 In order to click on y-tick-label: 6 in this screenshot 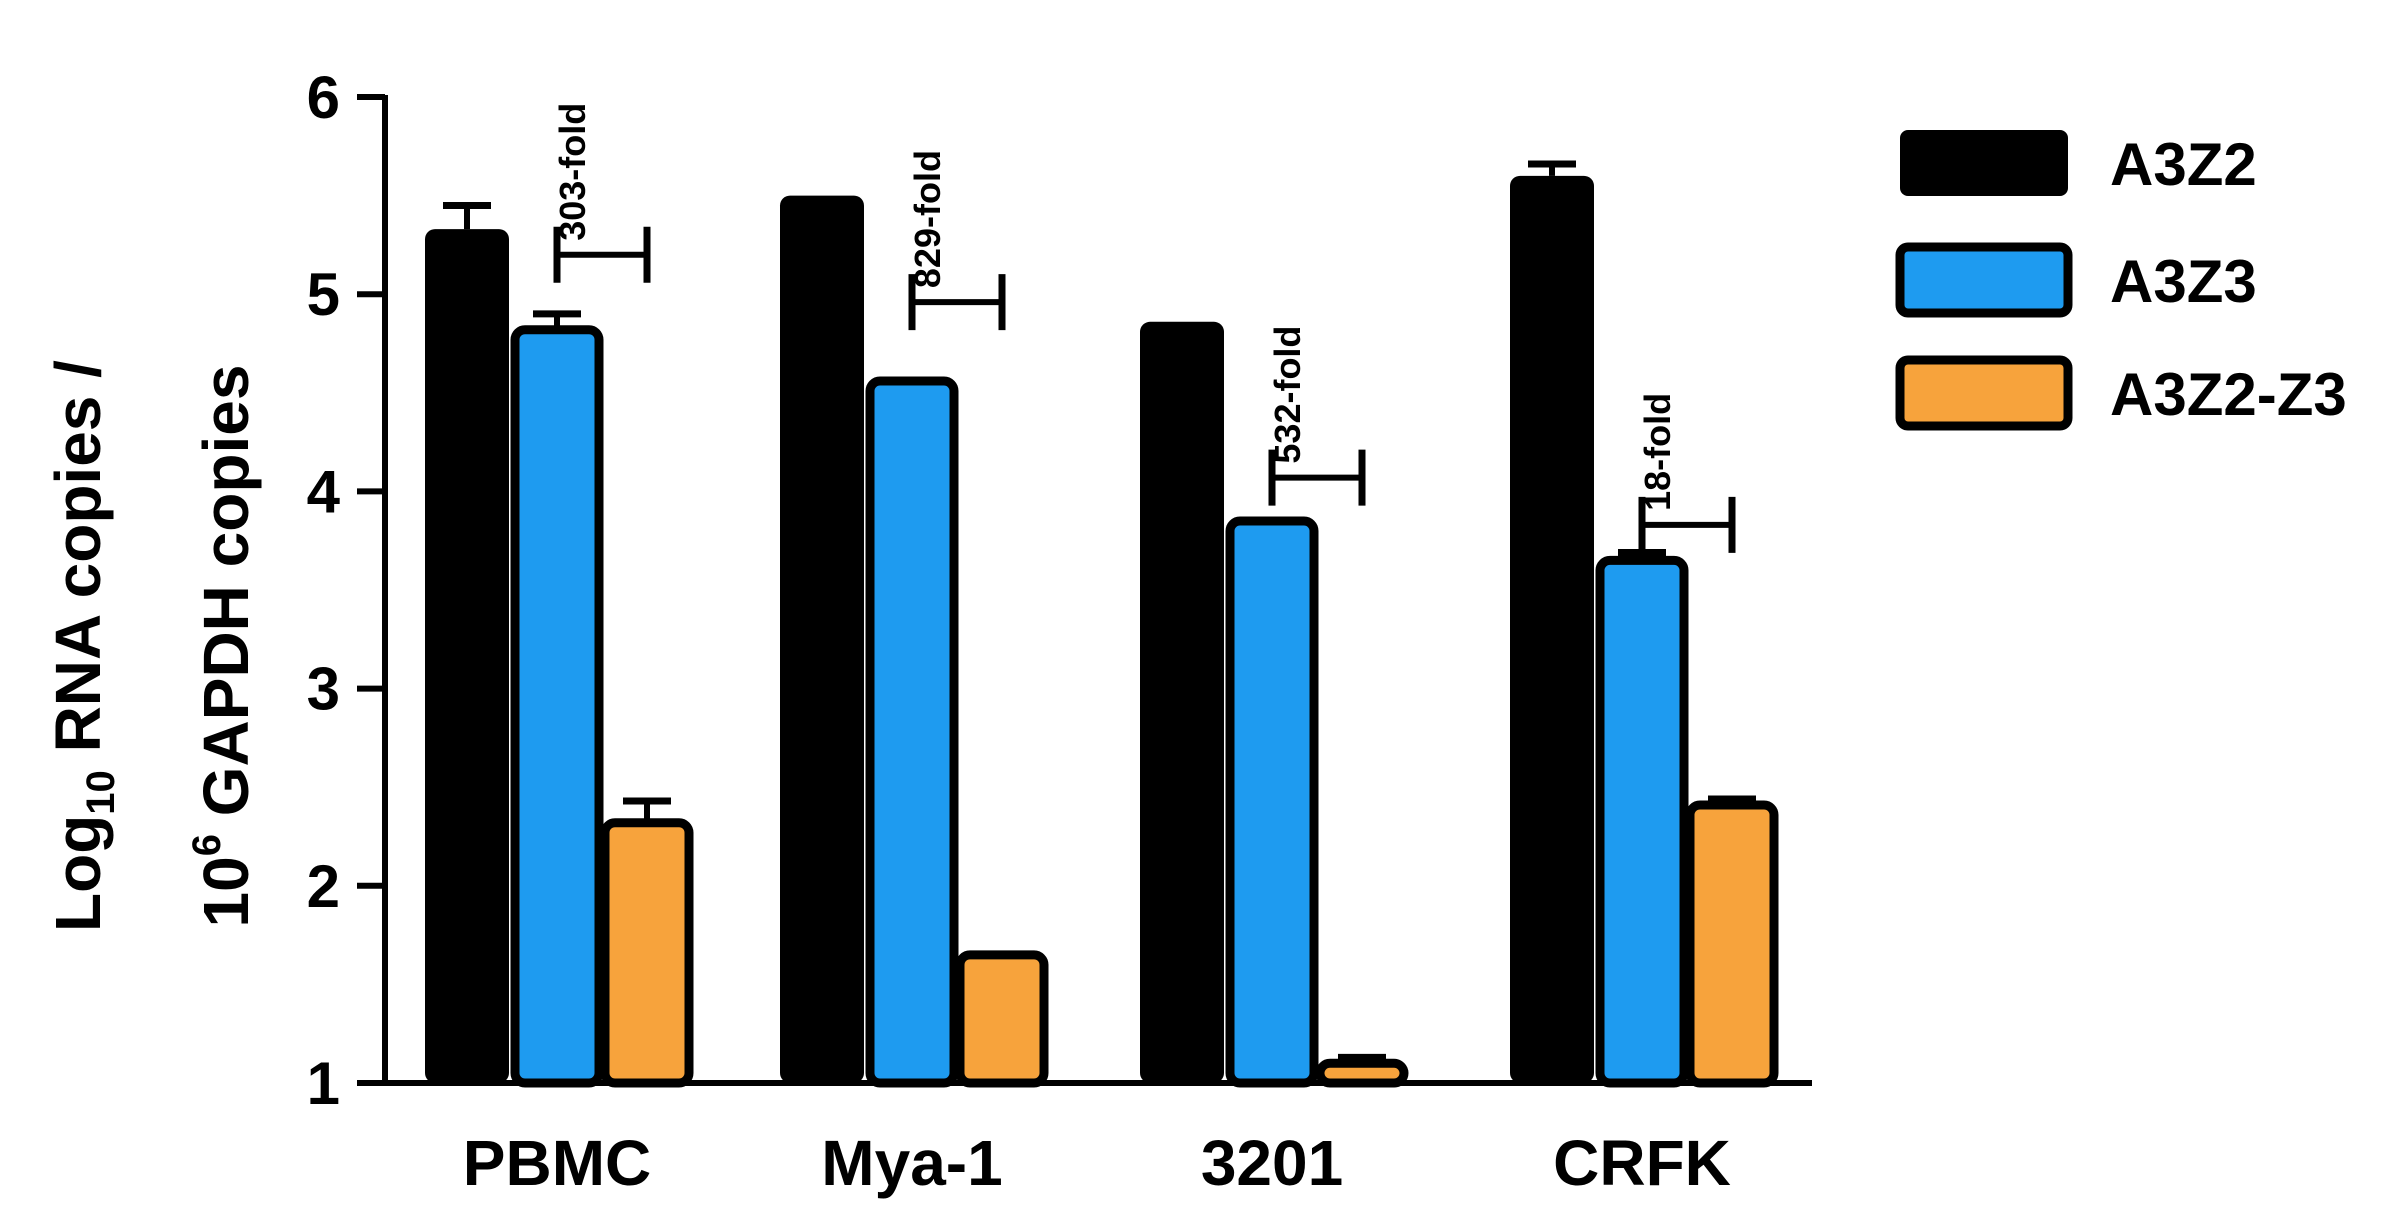, I will do `click(323, 97)`.